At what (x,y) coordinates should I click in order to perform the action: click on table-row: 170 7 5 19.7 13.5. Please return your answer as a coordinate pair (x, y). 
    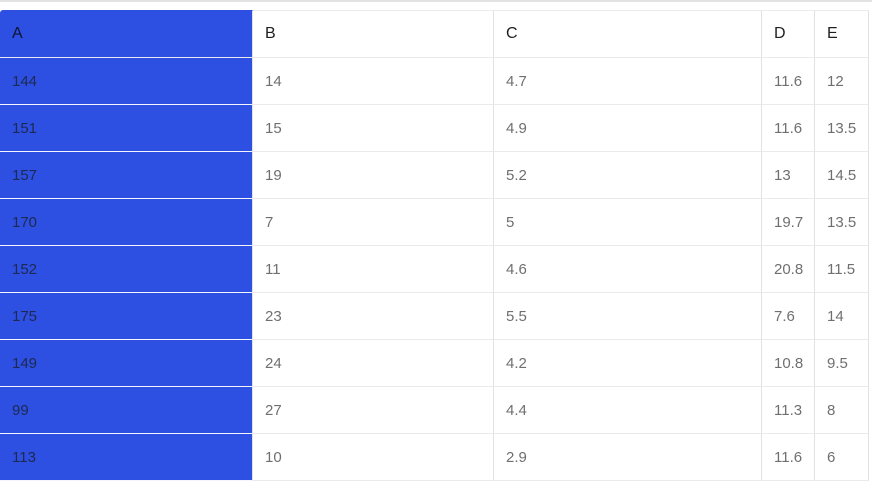
    Looking at the image, I should click on (434, 222).